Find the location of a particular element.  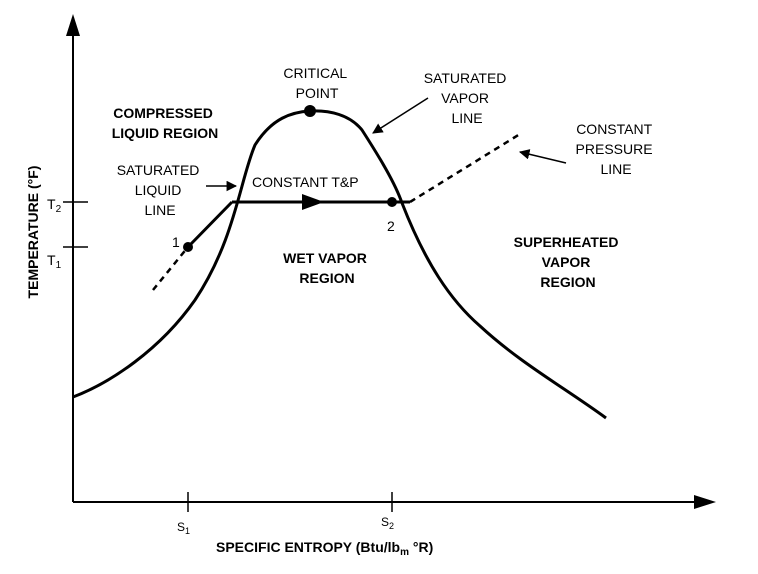

constant-tp-arrowhead is located at coordinates (313, 202).